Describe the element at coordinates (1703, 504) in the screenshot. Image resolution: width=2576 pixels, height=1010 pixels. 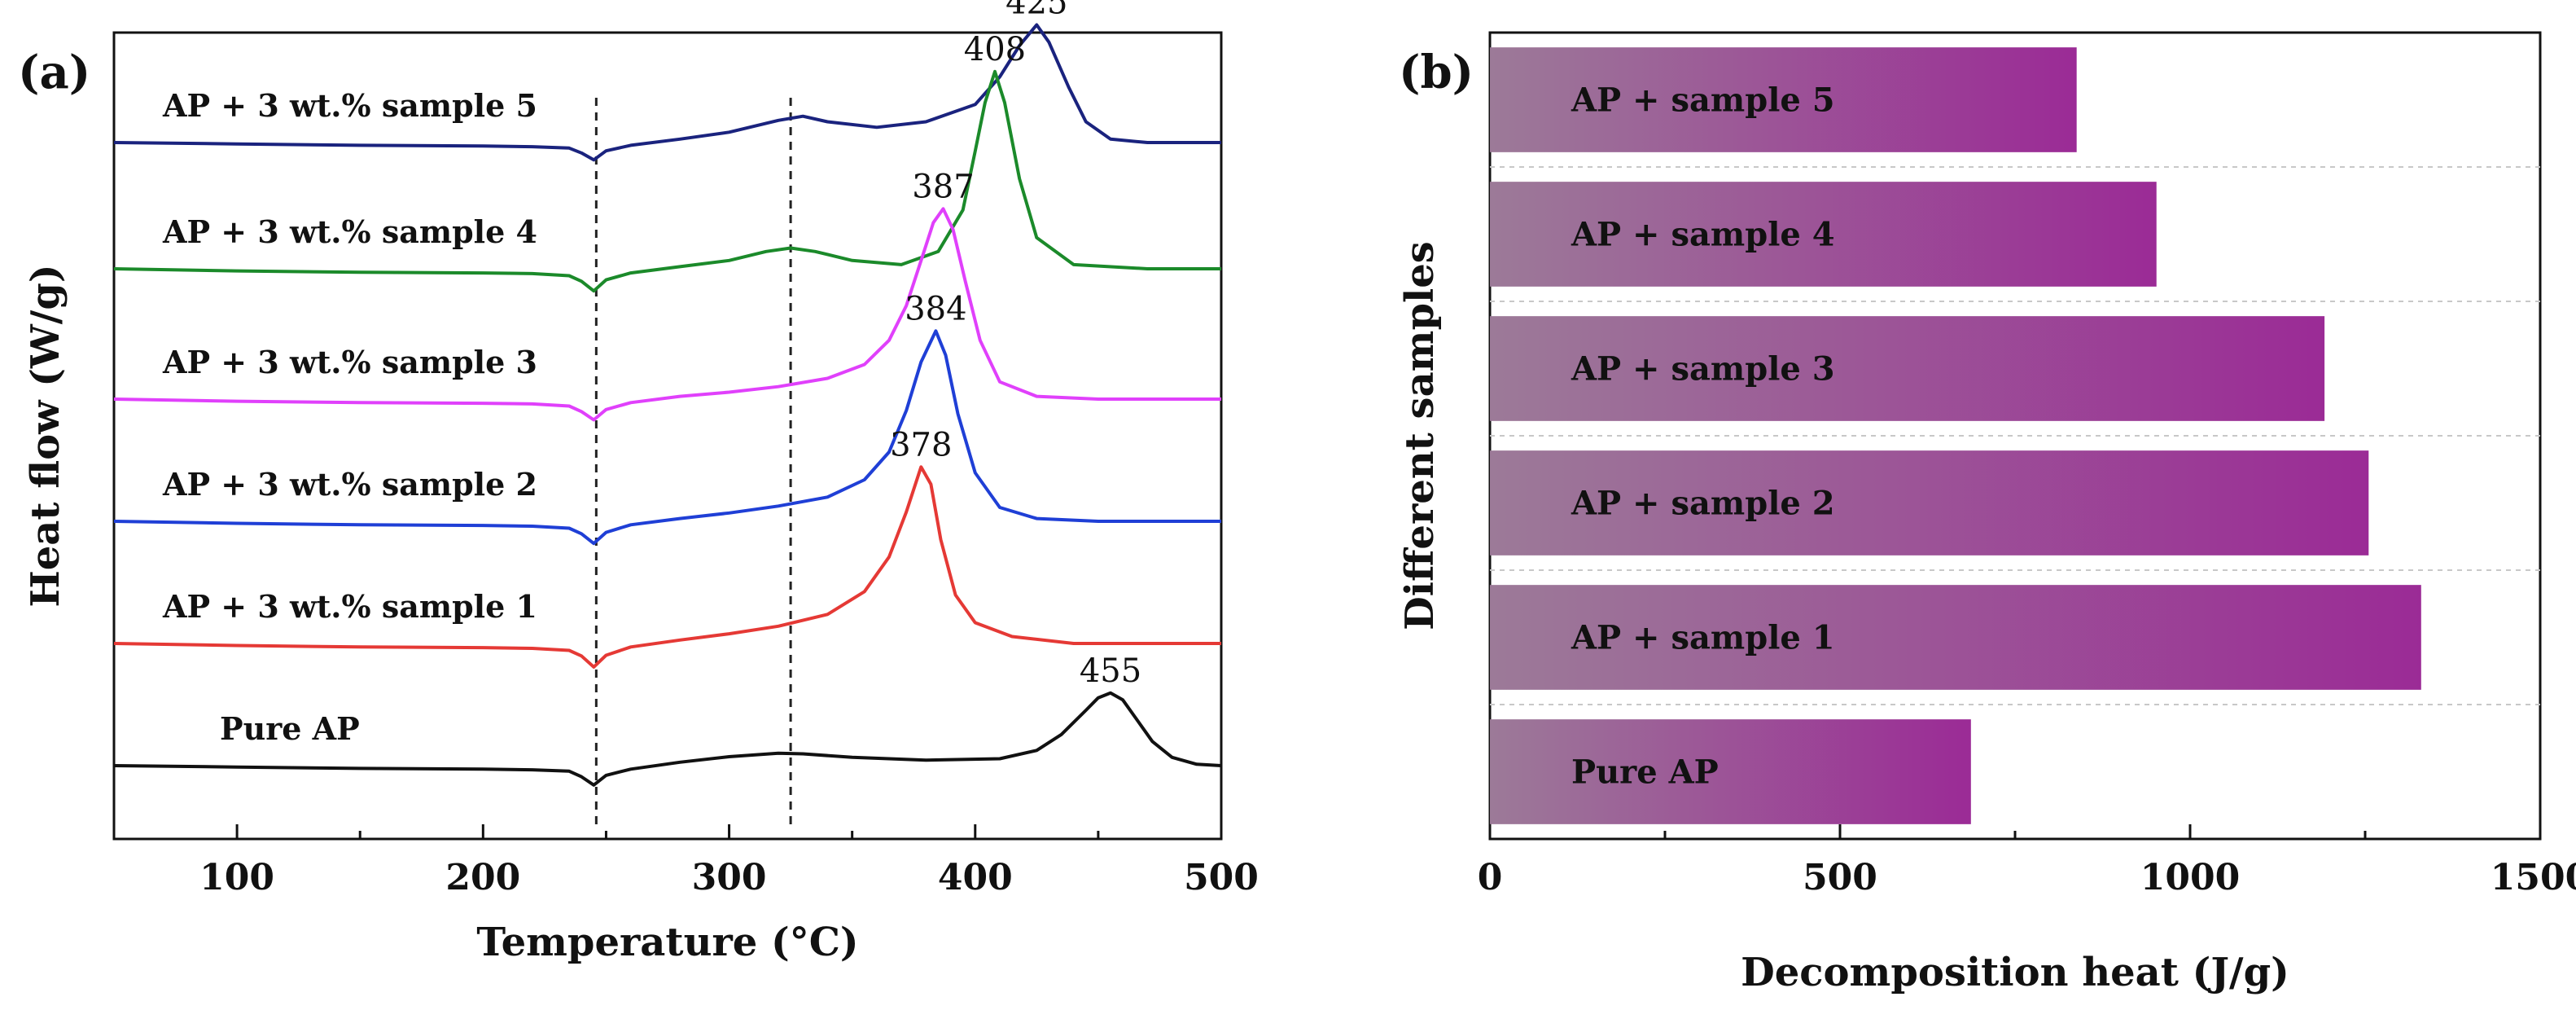
I see `panel-b-bar-label: AP + sample 2` at that location.